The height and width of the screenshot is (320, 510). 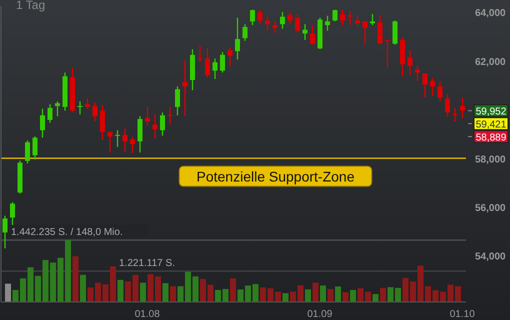 I want to click on y-tick-label: 58,000, so click(x=490, y=160).